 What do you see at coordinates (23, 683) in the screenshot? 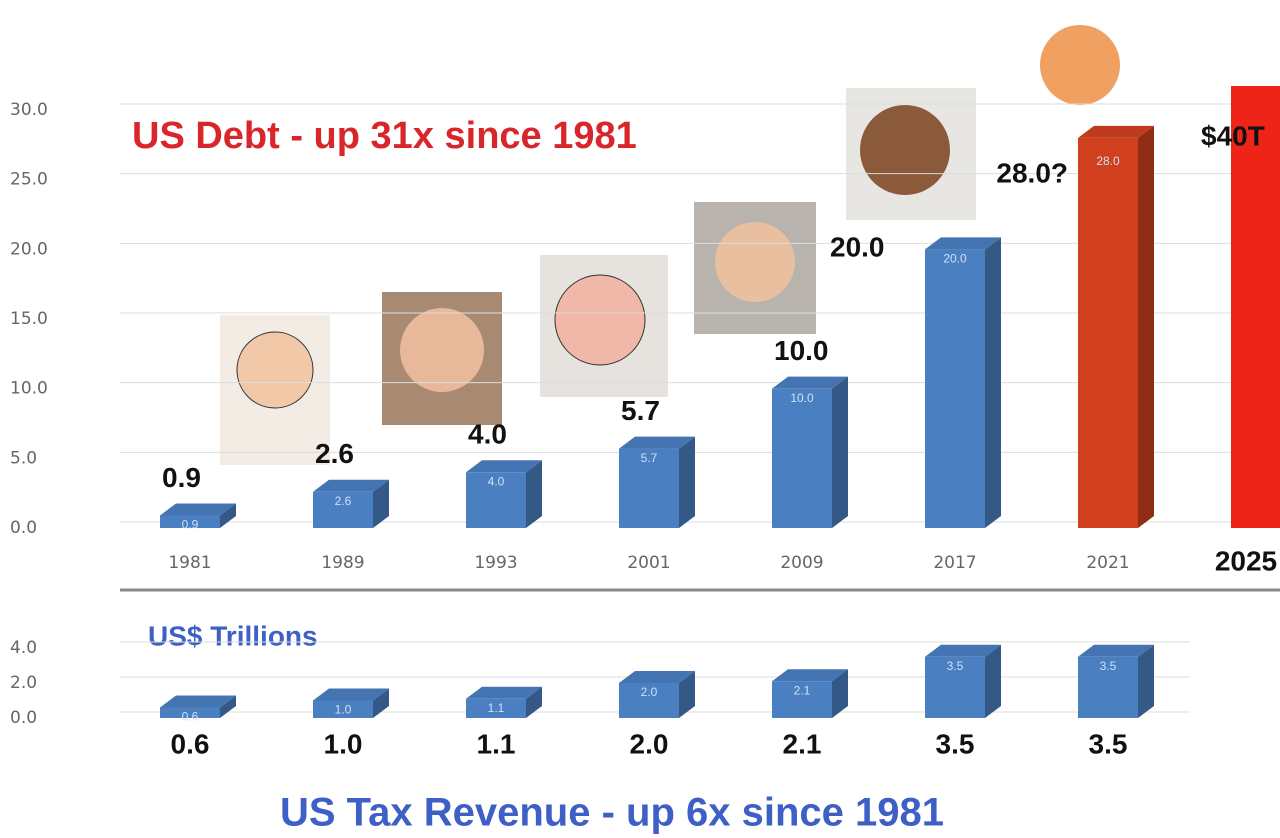
I see `y-tick-label: 2.0` at bounding box center [23, 683].